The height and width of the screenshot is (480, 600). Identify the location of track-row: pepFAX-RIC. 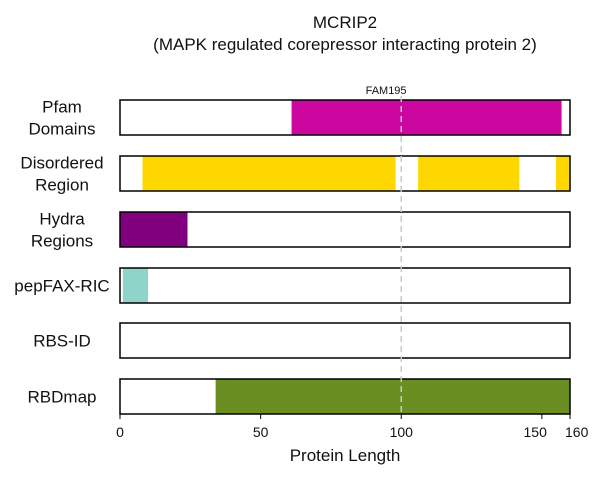
(292, 285).